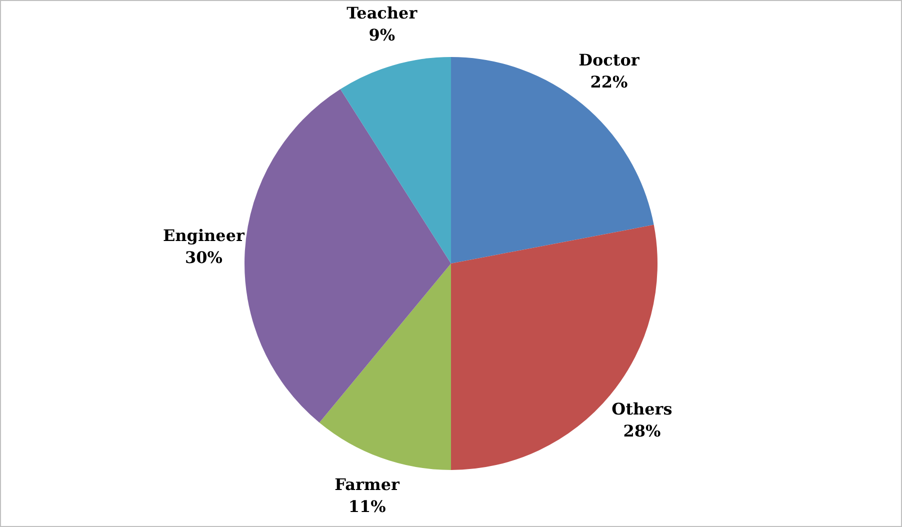 The image size is (902, 527). What do you see at coordinates (367, 506) in the screenshot?
I see `data-label: 11%` at bounding box center [367, 506].